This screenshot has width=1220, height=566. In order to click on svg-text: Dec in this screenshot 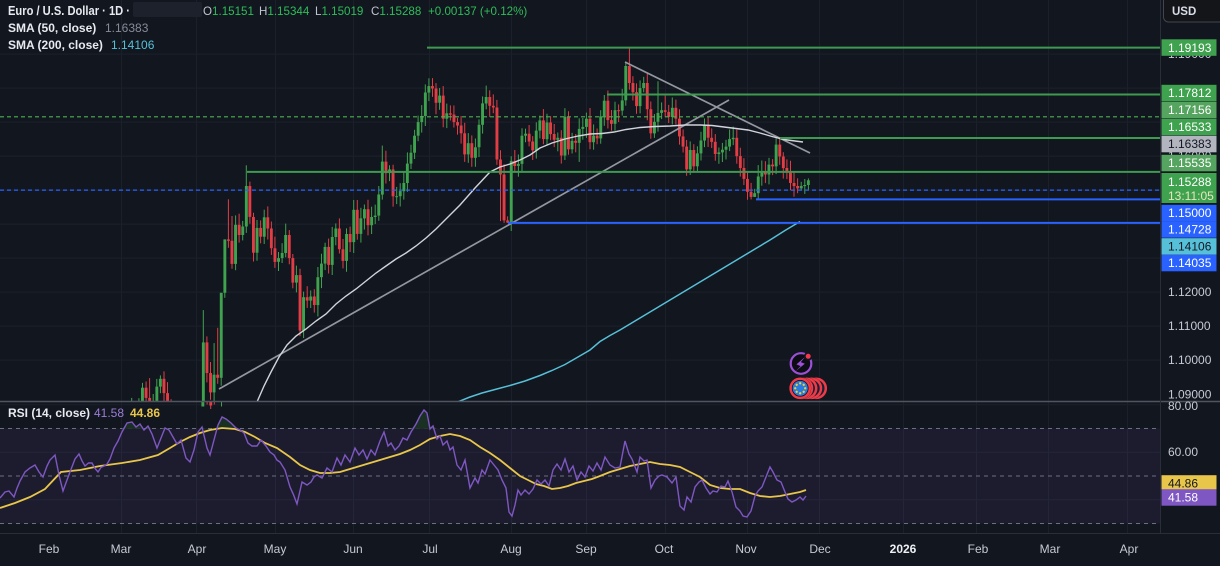, I will do `click(819, 549)`.